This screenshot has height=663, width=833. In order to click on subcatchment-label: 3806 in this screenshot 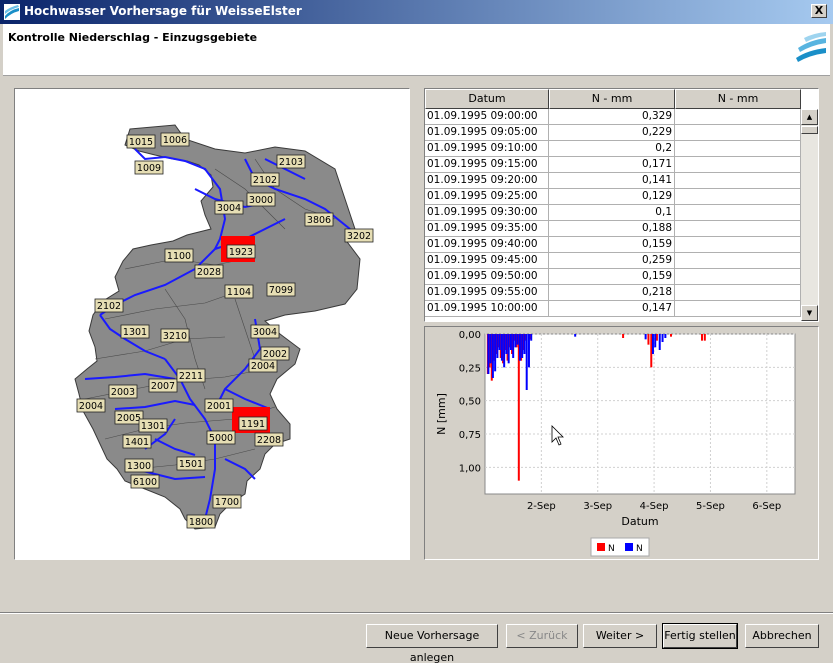, I will do `click(319, 220)`.